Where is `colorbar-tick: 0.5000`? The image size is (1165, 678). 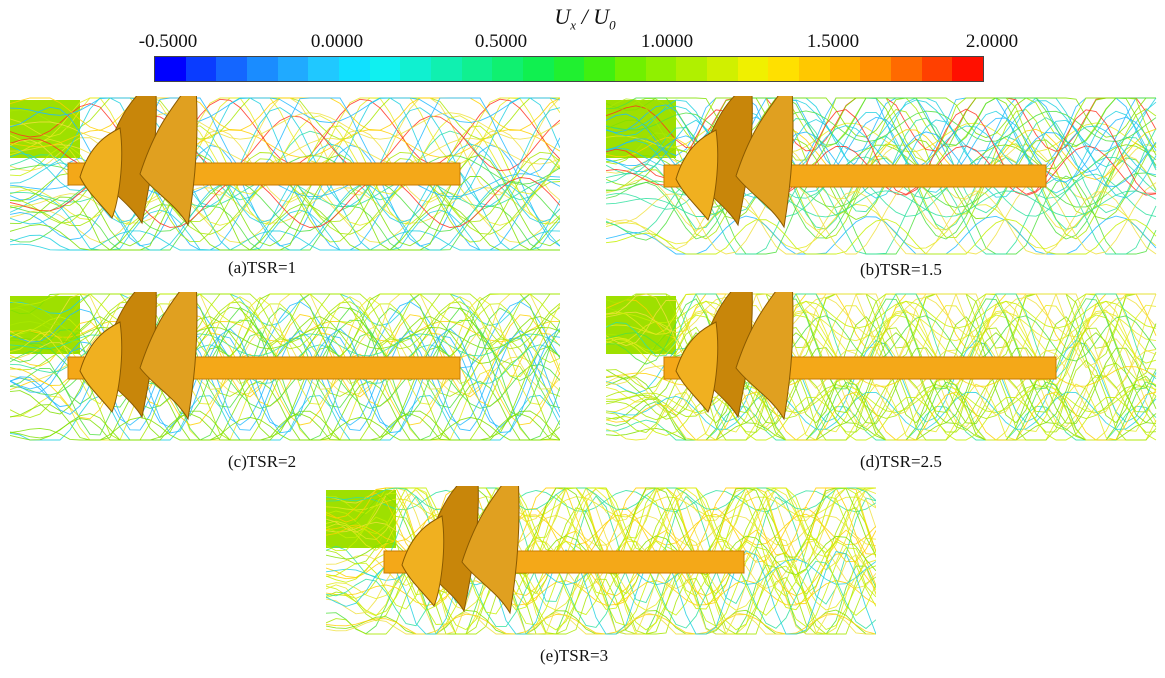 colorbar-tick: 0.5000 is located at coordinates (501, 41).